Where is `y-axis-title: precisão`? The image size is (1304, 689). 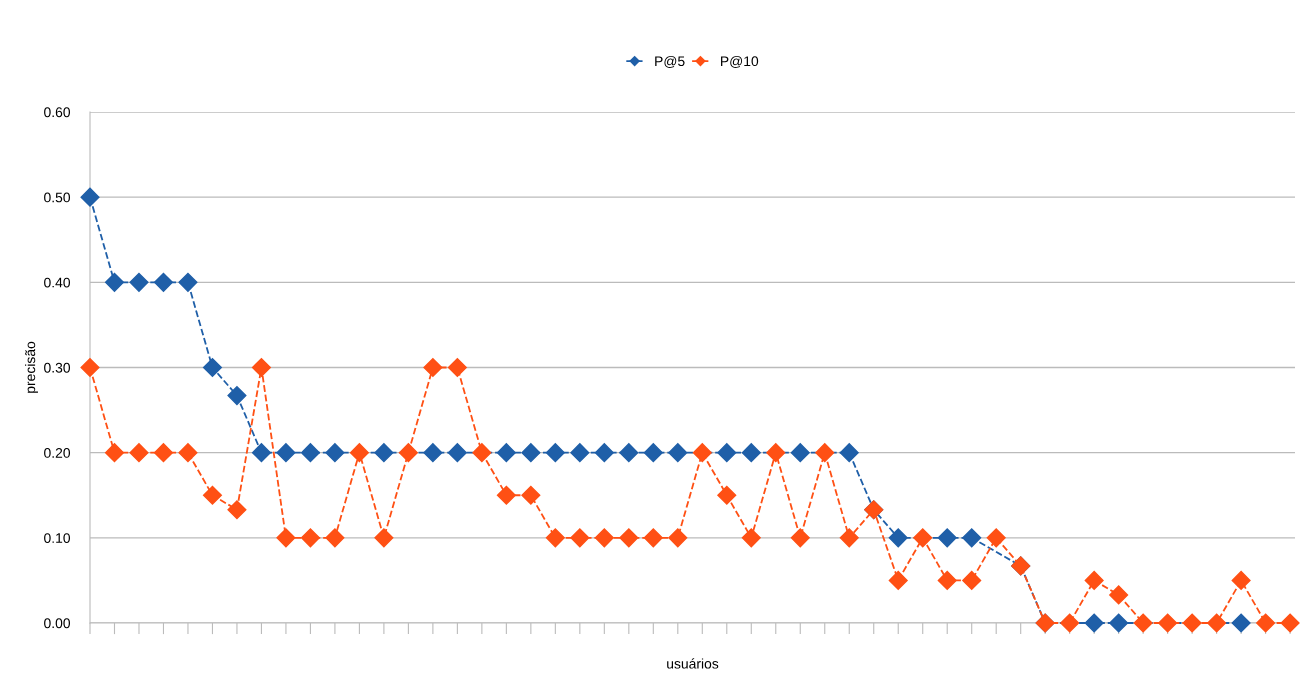
y-axis-title: precisão is located at coordinates (31, 367).